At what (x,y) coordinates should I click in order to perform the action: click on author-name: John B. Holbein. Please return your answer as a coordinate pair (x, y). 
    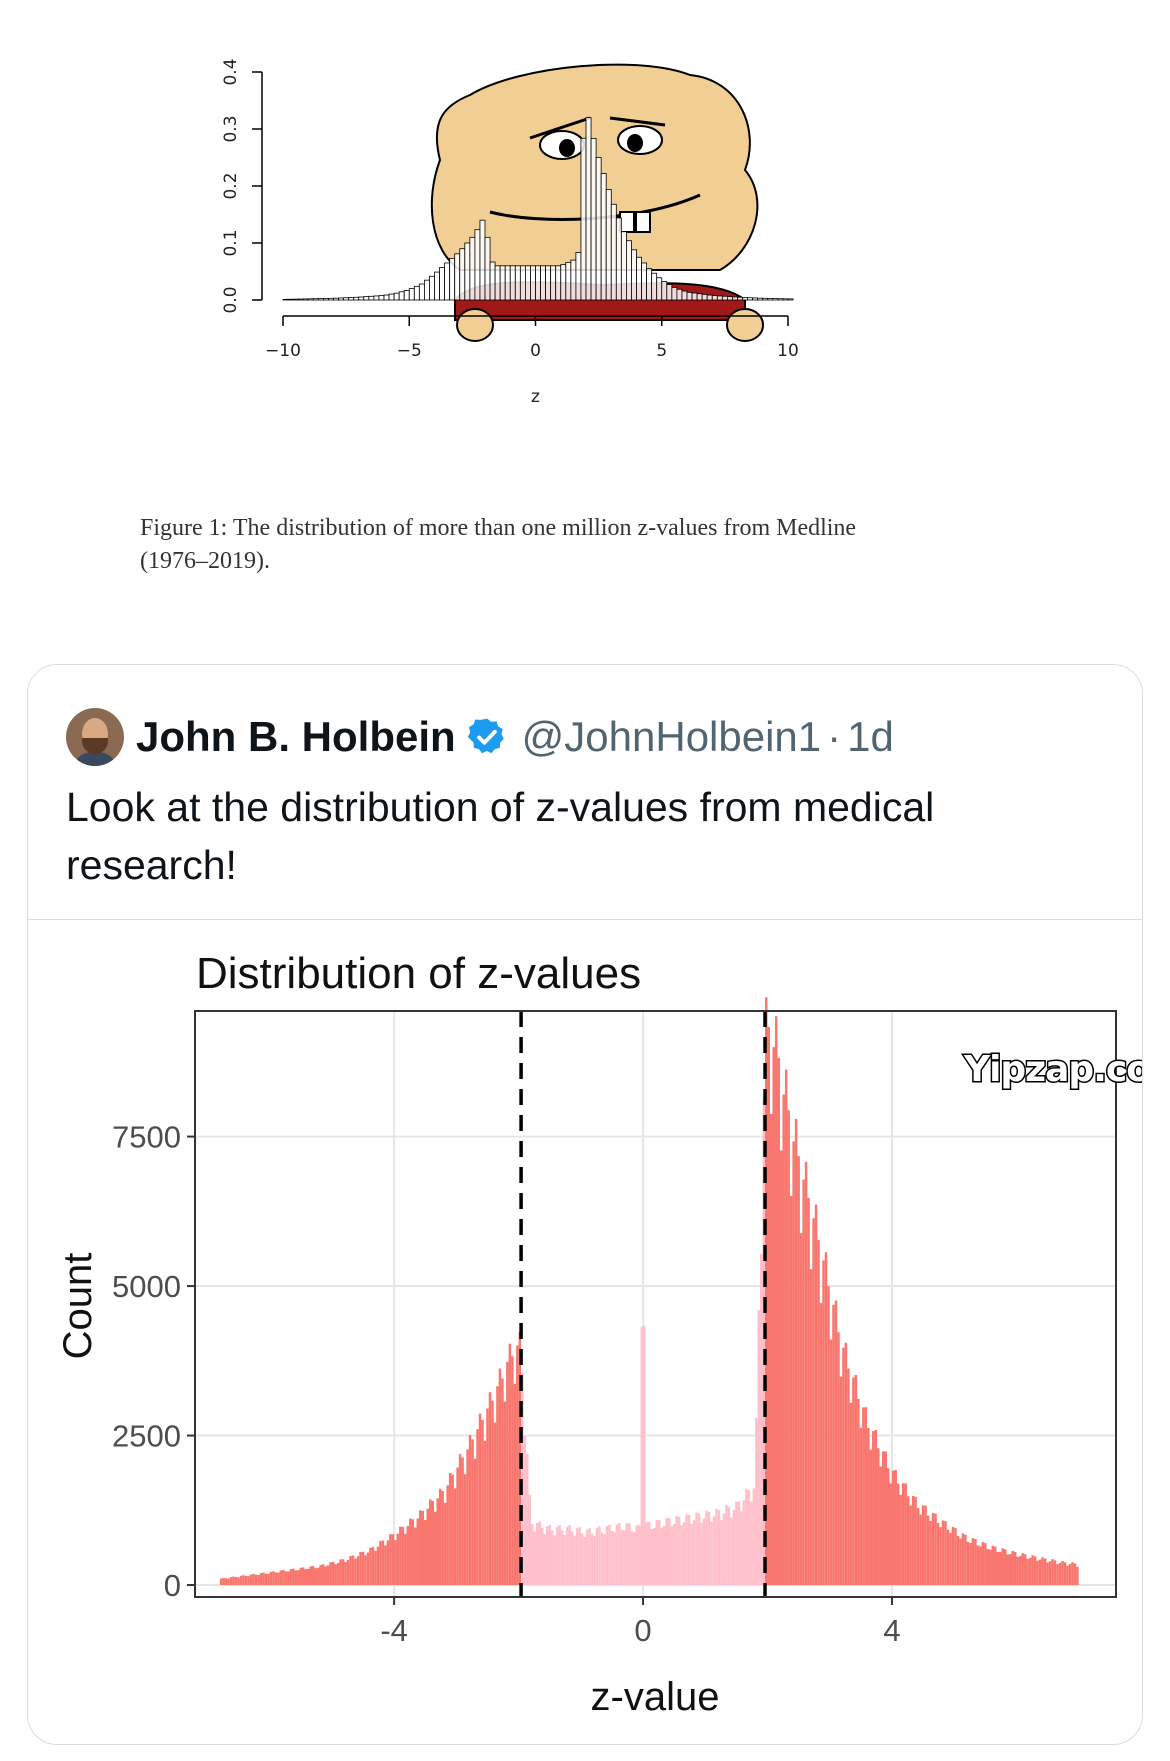
    Looking at the image, I should click on (296, 736).